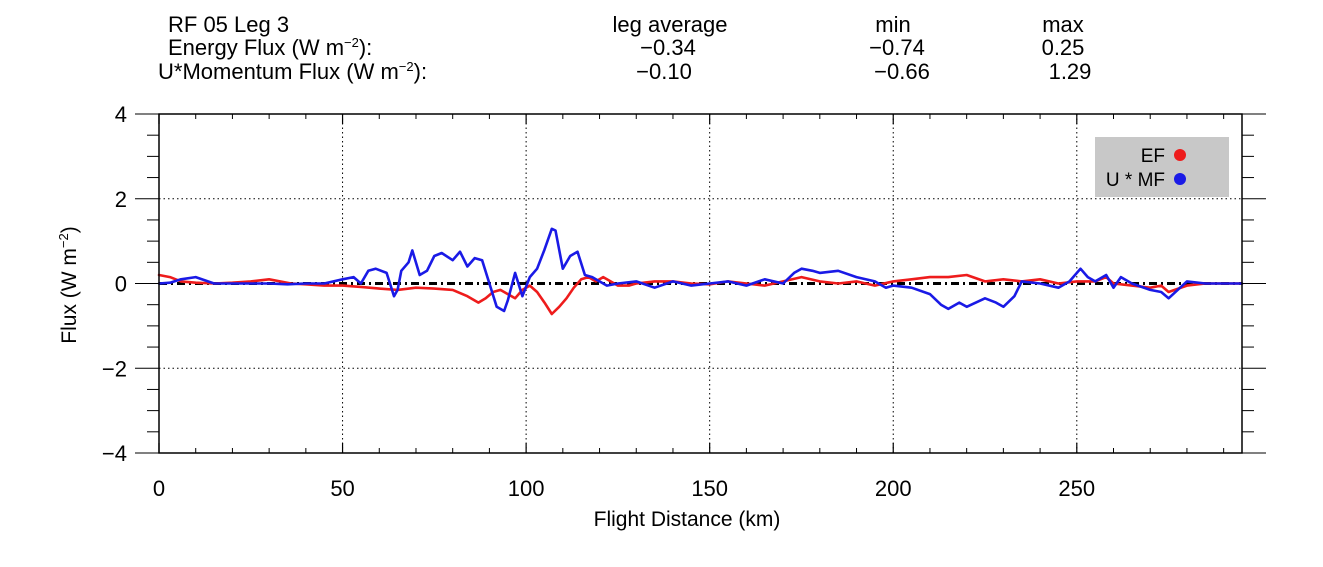 Image resolution: width=1323 pixels, height=567 pixels. I want to click on y-tick-label: 0, so click(121, 284).